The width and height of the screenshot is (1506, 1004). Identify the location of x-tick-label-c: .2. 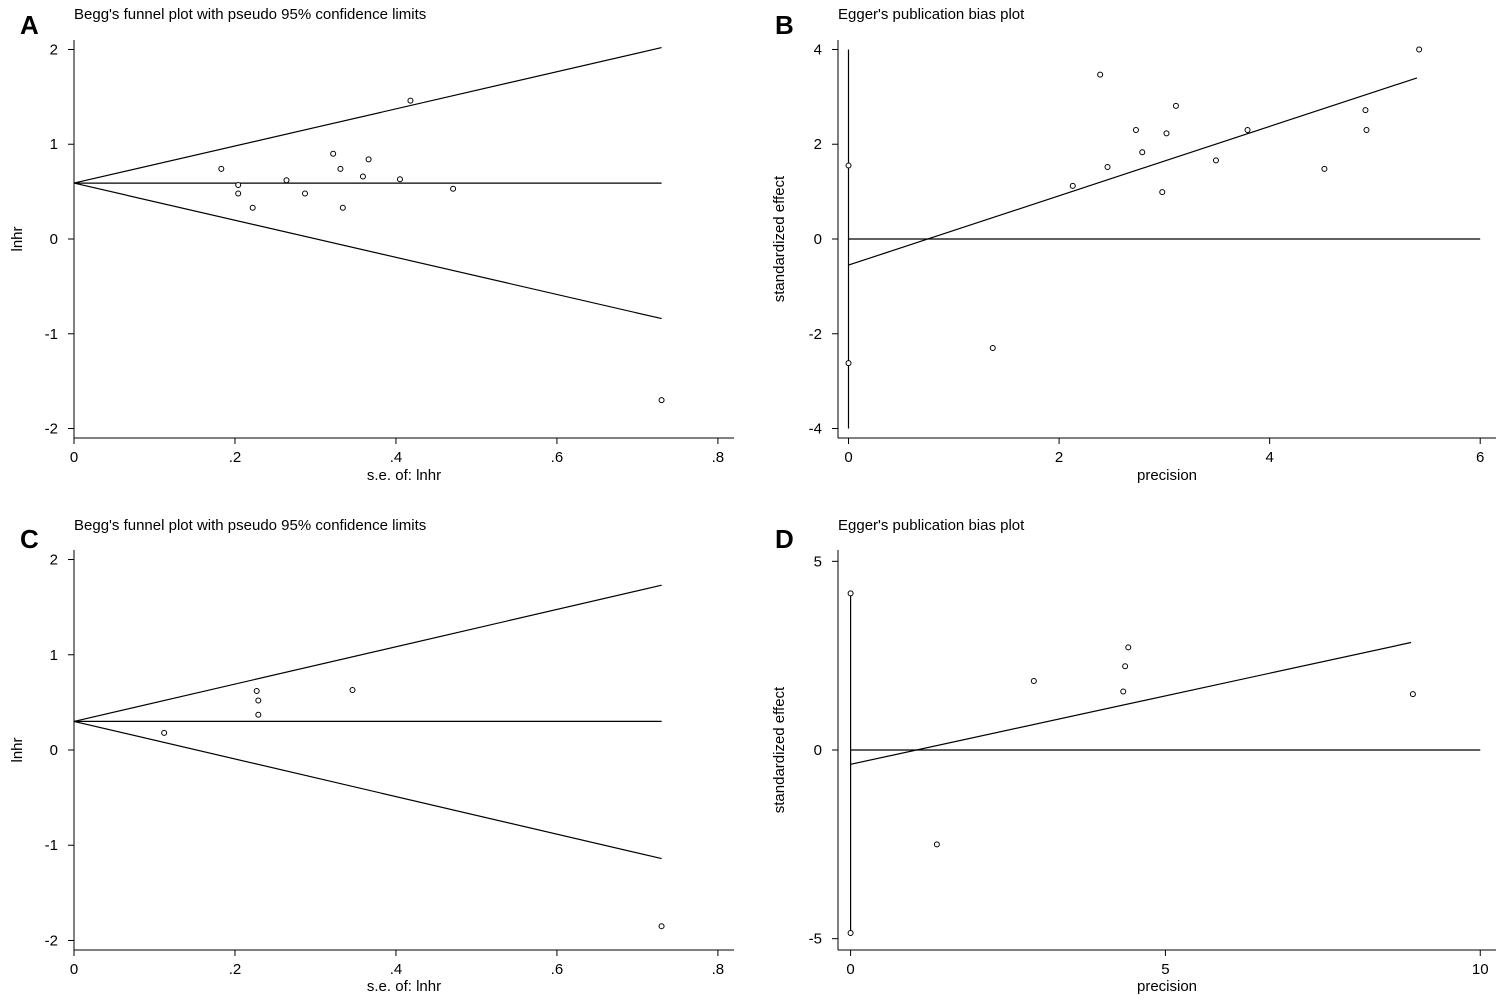
(235, 969).